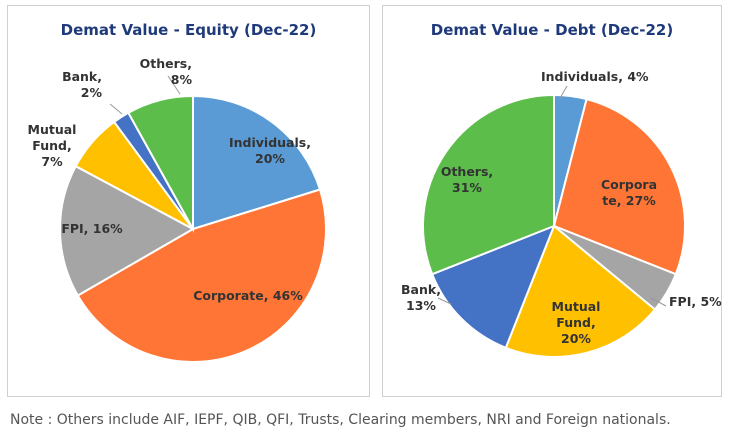  Describe the element at coordinates (248, 295) in the screenshot. I see `equity-label-corporate: Corporate, 46%` at that location.